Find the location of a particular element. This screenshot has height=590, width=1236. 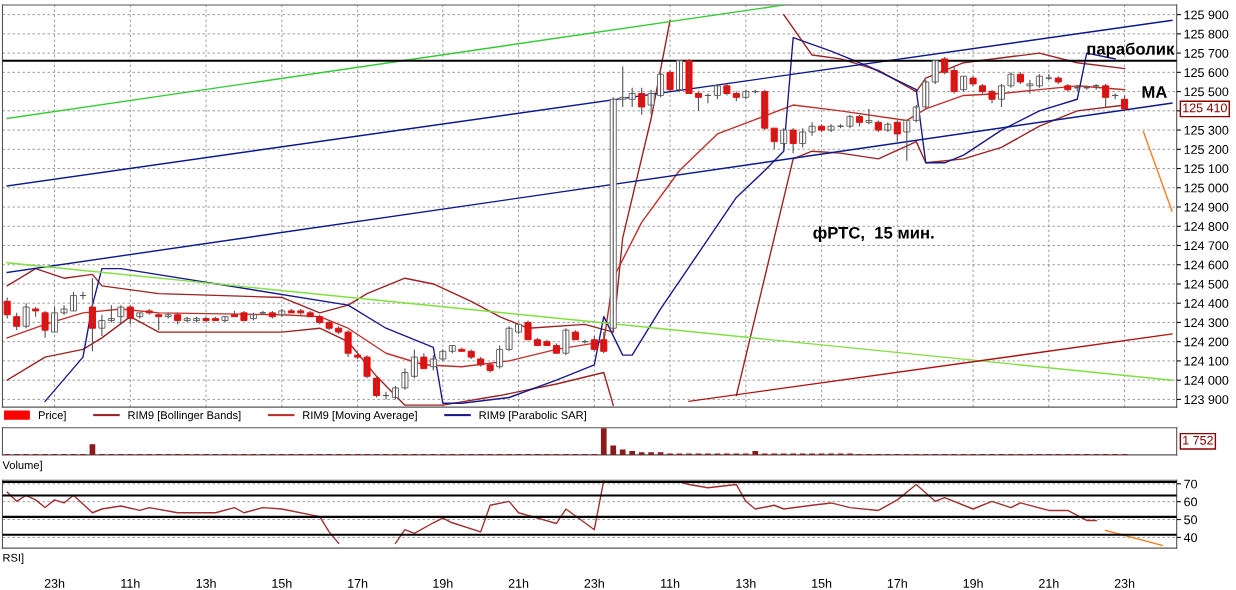

y-tick-label: 125 800 is located at coordinates (1206, 34).